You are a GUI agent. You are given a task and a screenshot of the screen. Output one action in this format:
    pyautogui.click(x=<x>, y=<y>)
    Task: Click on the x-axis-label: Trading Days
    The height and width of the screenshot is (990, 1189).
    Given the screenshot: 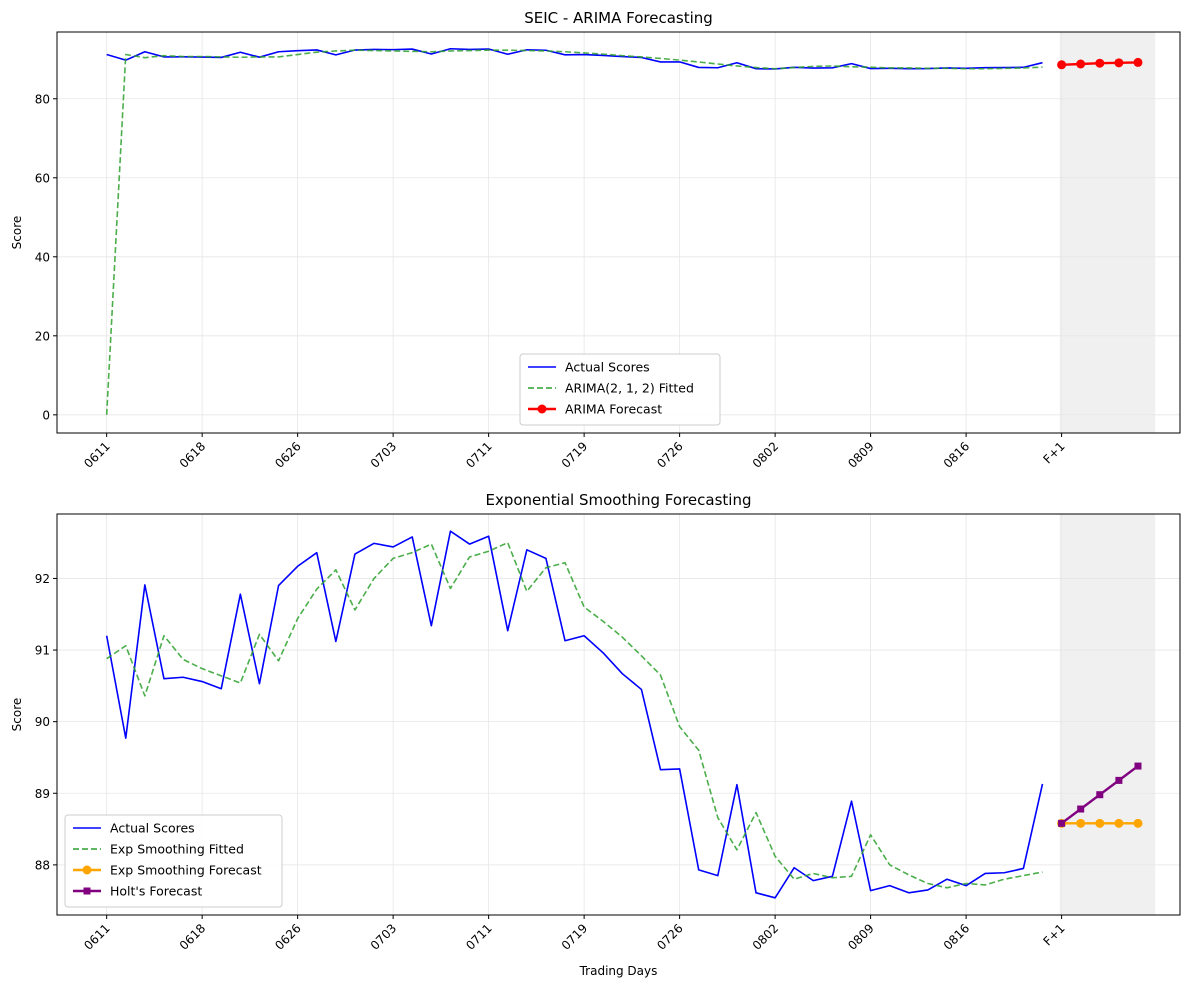 What is the action you would take?
    pyautogui.click(x=618, y=971)
    